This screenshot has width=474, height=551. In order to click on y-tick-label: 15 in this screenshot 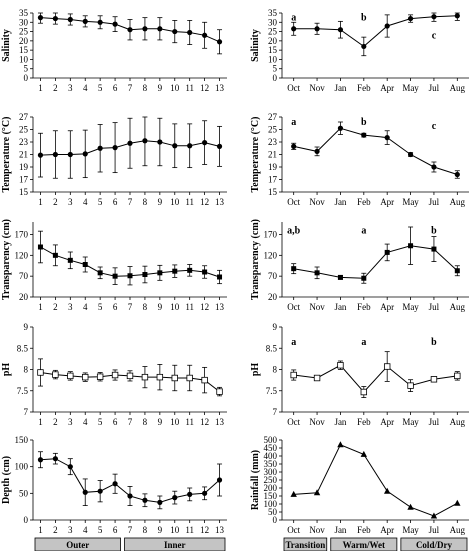, I will do `click(24, 192)`.